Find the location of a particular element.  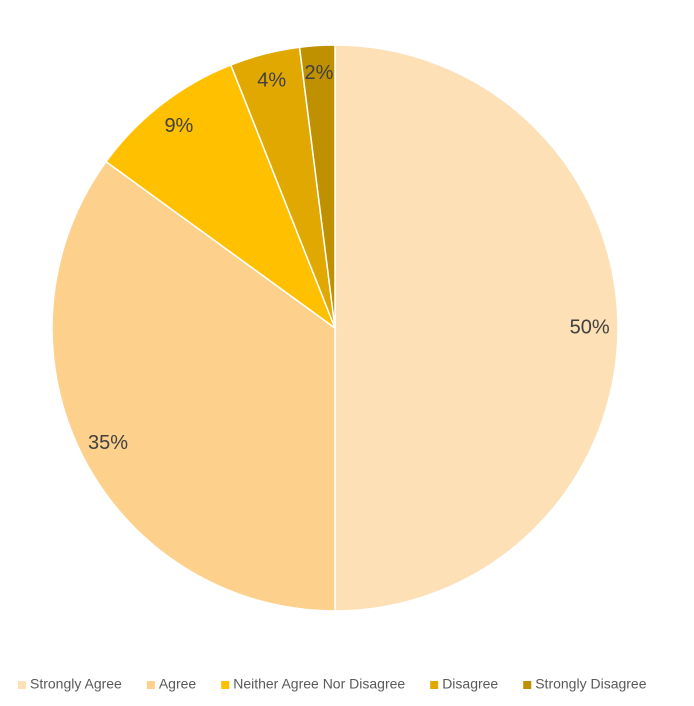

legend-label: Strongly Disagree is located at coordinates (590, 684).